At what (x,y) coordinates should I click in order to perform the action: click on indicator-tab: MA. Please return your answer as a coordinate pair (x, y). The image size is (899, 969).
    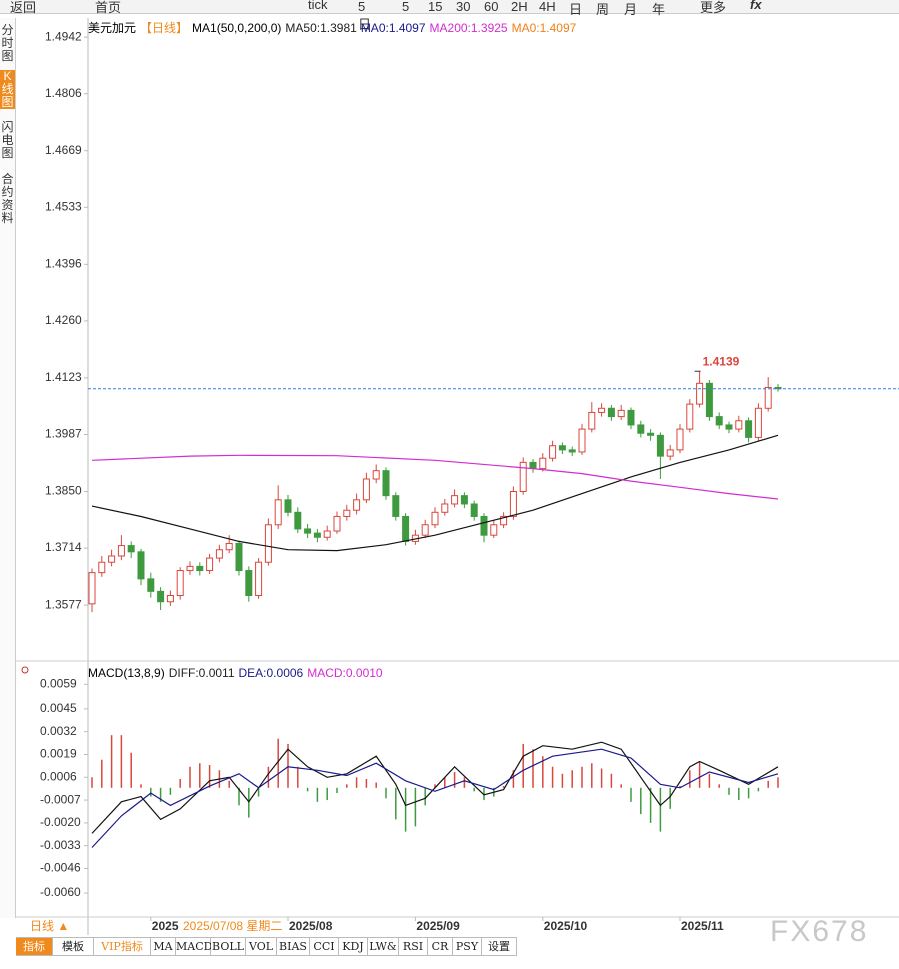
    Looking at the image, I should click on (163, 946).